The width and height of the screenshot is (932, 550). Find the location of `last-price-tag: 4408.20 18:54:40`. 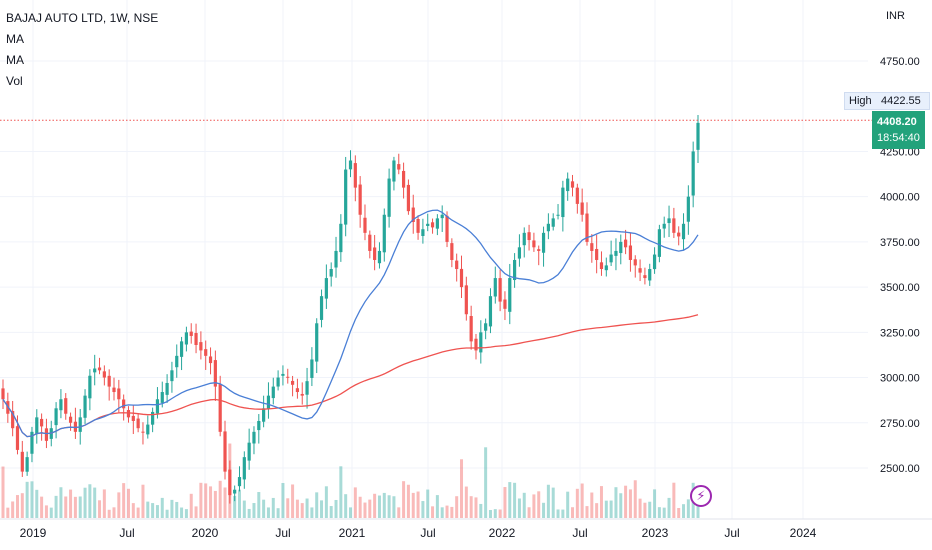

last-price-tag: 4408.20 18:54:40 is located at coordinates (898, 130).